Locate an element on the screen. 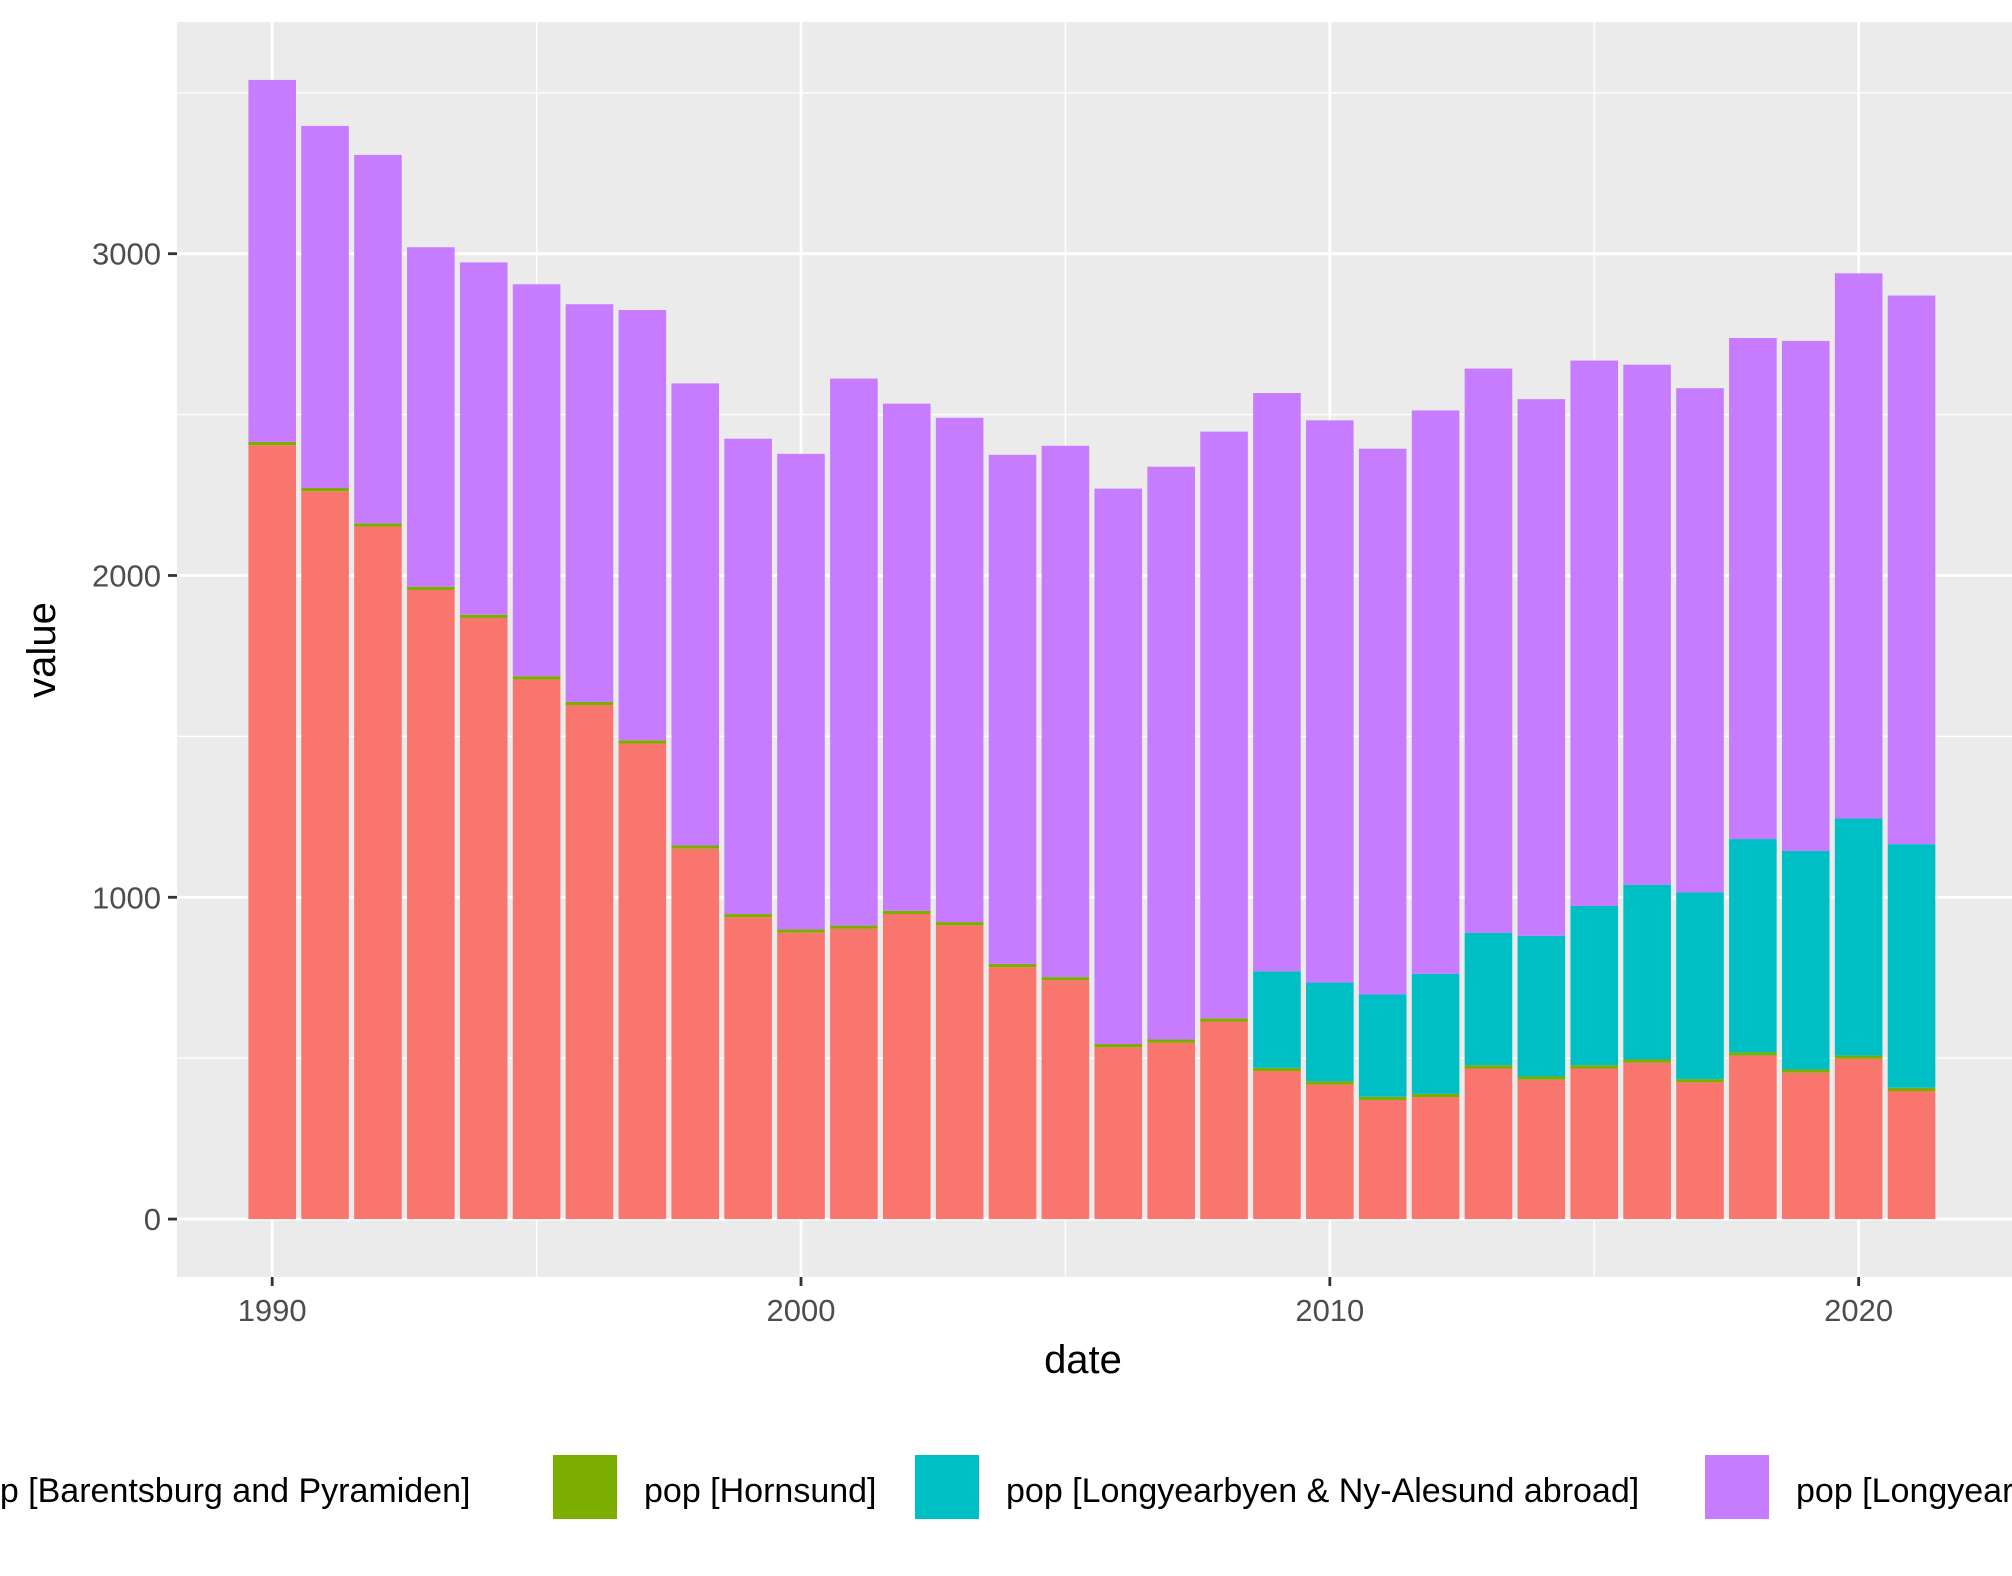 The image size is (2012, 1576). x-tick-label: 2010 is located at coordinates (1329, 1310).